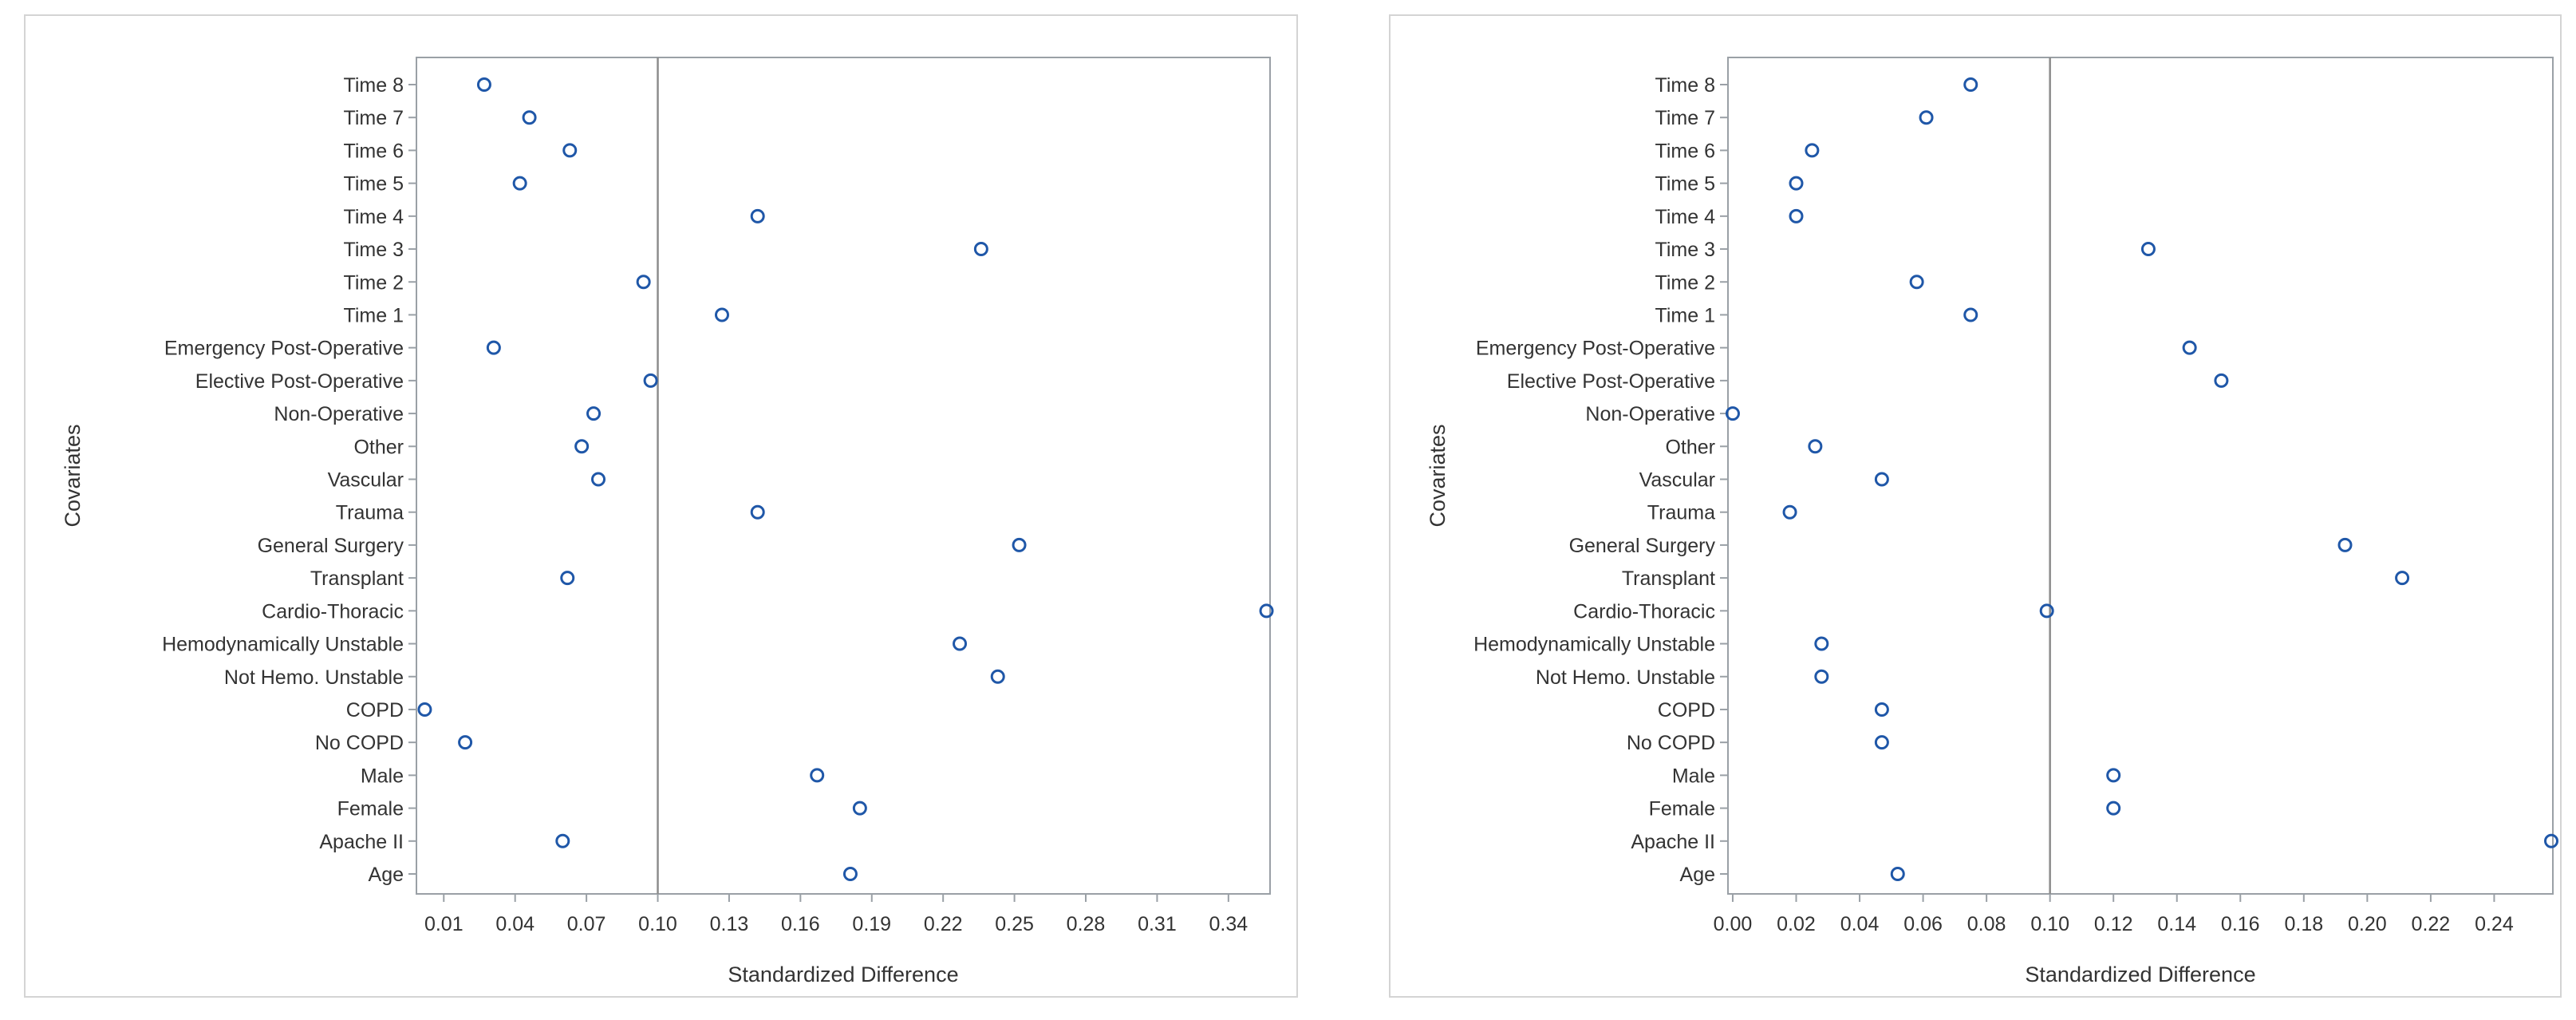 This screenshot has width=2576, height=1020. Describe the element at coordinates (1671, 743) in the screenshot. I see `right-y-tick-label: No COPD` at that location.